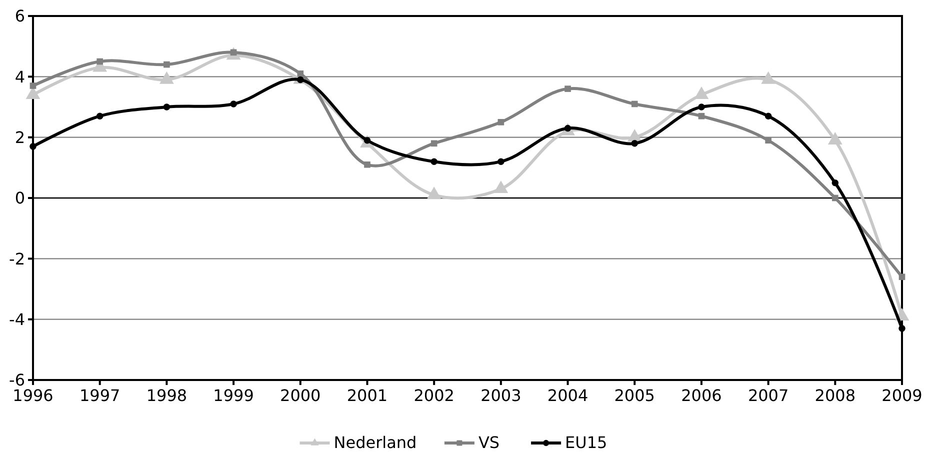  I want to click on x-tick-label: 1998, so click(167, 395).